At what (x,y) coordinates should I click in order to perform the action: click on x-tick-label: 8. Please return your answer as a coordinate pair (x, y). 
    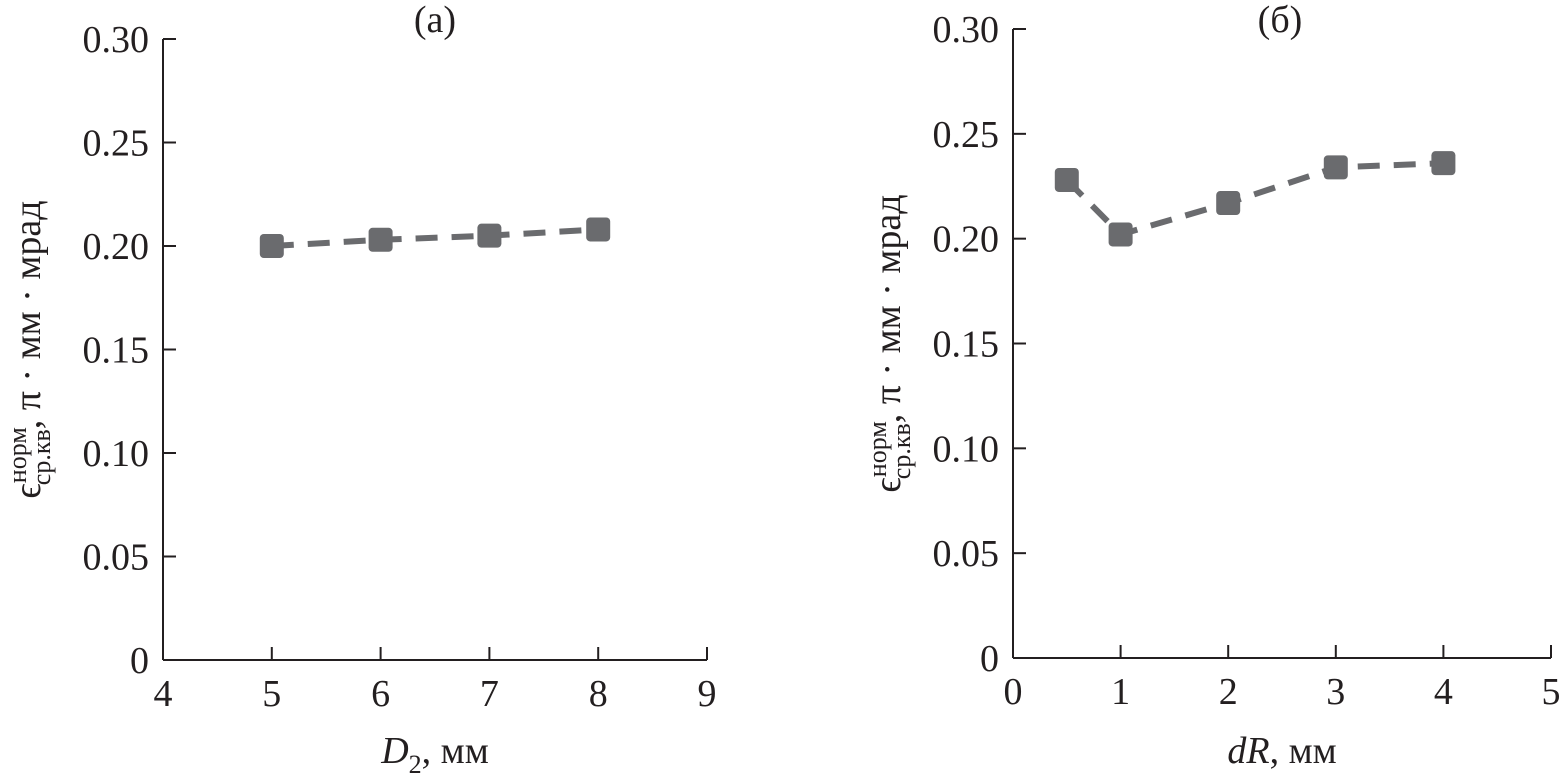
    Looking at the image, I should click on (598, 694).